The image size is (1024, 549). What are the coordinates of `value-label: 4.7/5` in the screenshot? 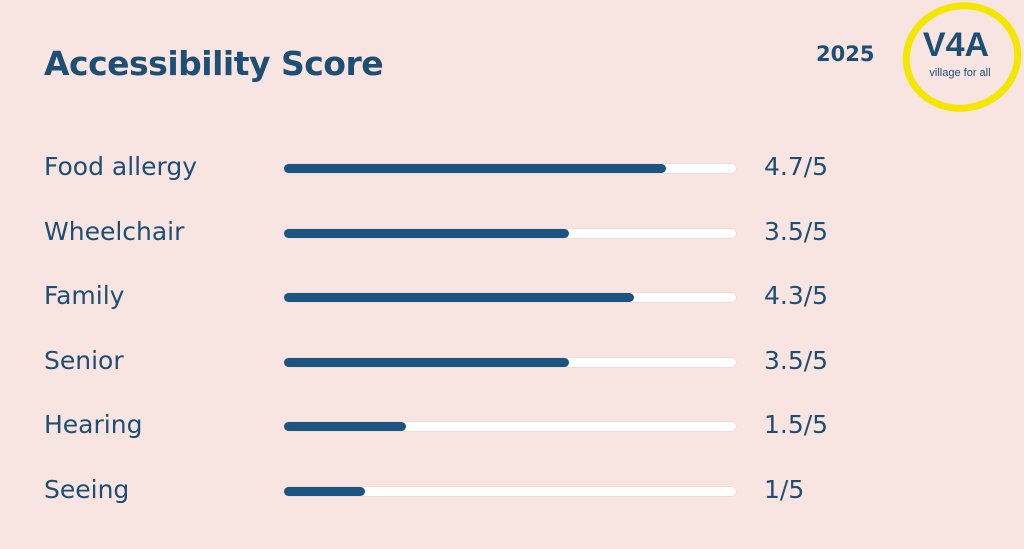 It's located at (796, 166).